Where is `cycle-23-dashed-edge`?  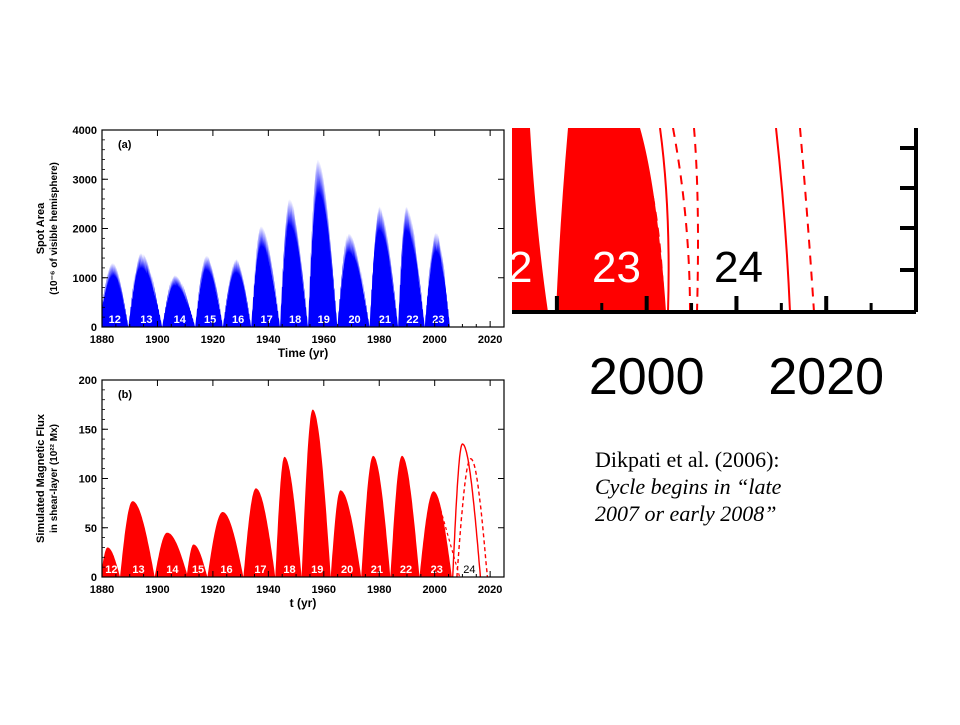 cycle-23-dashed-edge is located at coordinates (652, 231).